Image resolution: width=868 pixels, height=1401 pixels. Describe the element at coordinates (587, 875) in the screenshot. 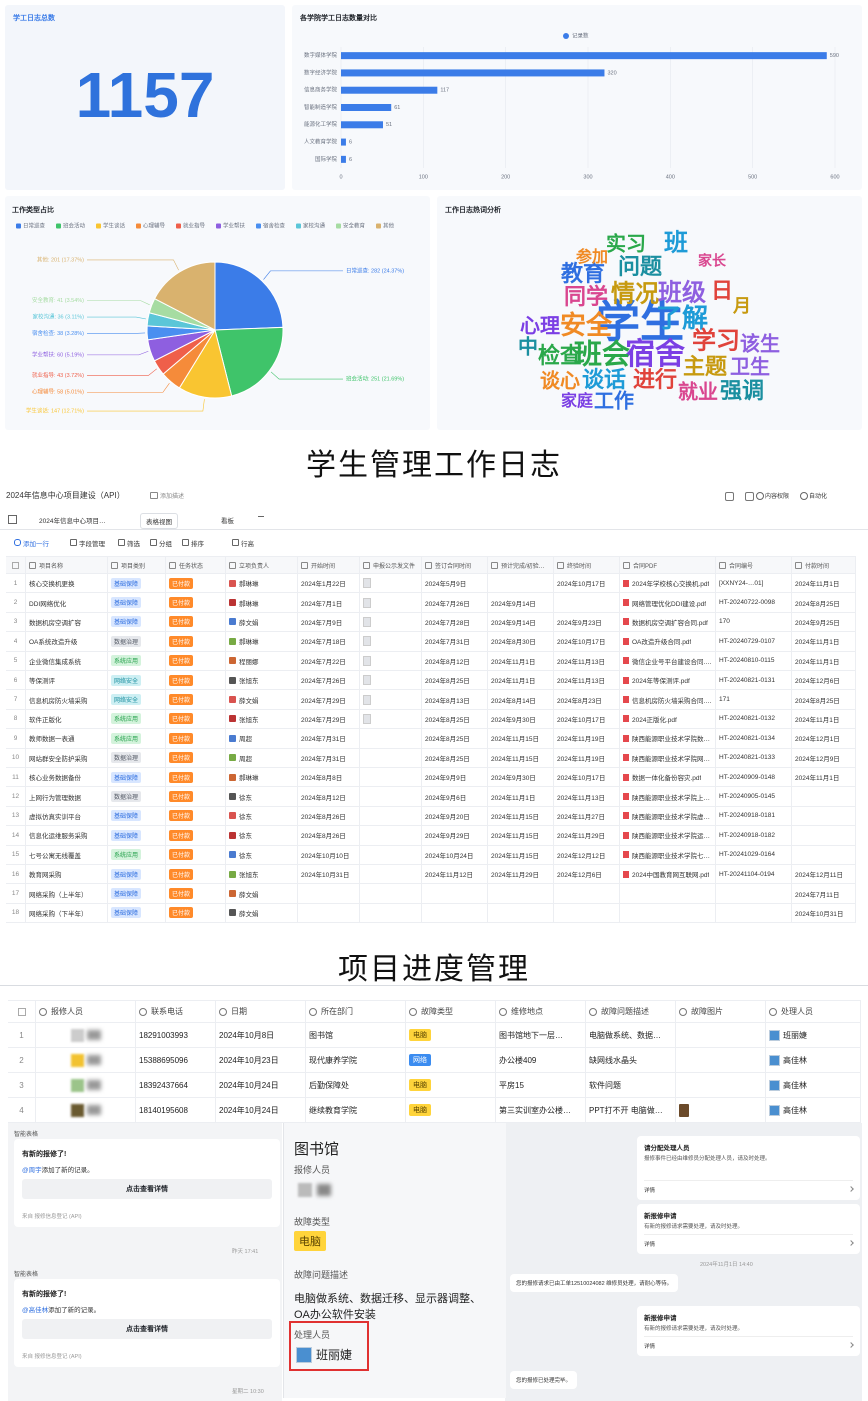

I see `table-cell: 2024年12月6日` at that location.